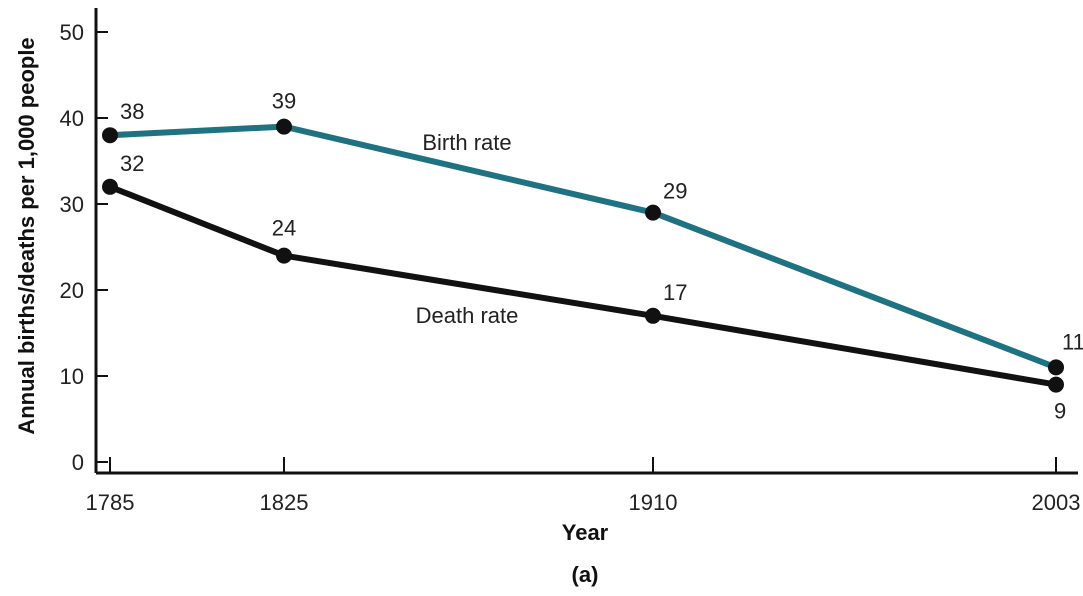 This screenshot has height=596, width=1083. I want to click on data-label: 29, so click(675, 191).